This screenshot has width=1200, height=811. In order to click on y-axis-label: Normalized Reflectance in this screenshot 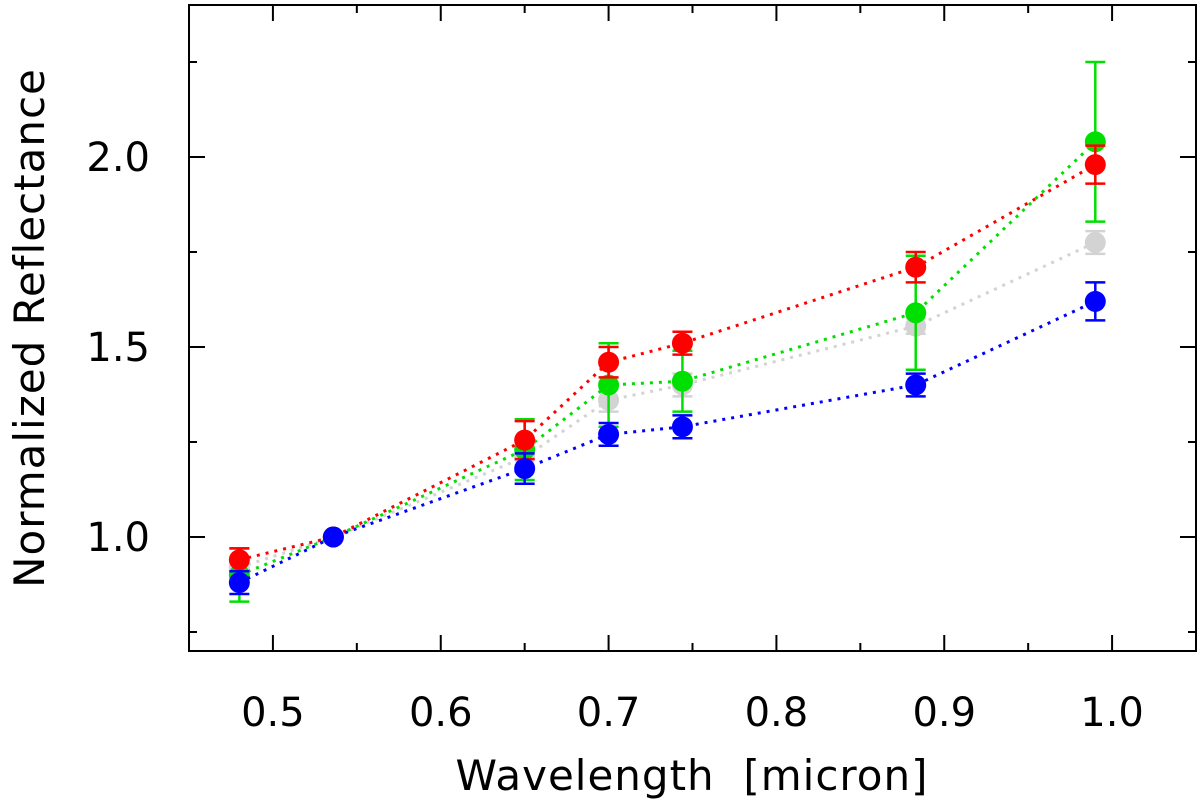, I will do `click(29, 328)`.